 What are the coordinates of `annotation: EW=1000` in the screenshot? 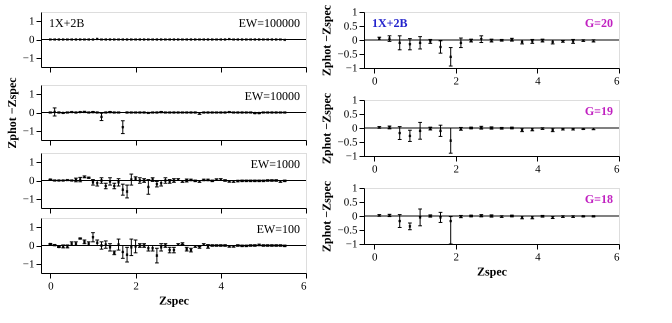 It's located at (275, 164).